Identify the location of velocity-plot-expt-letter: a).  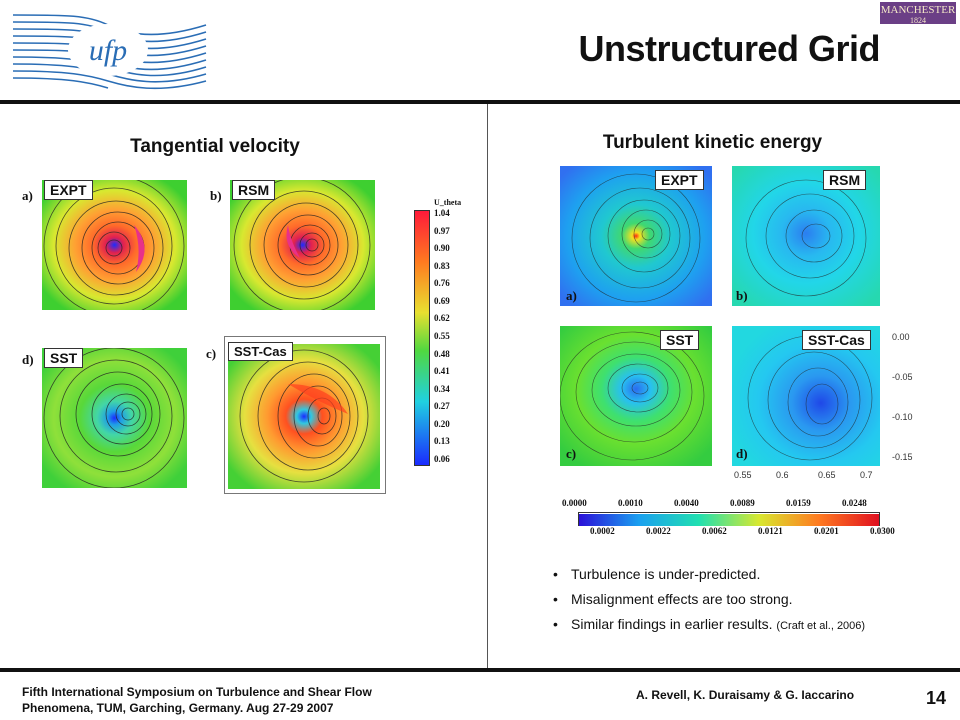
(27, 195).